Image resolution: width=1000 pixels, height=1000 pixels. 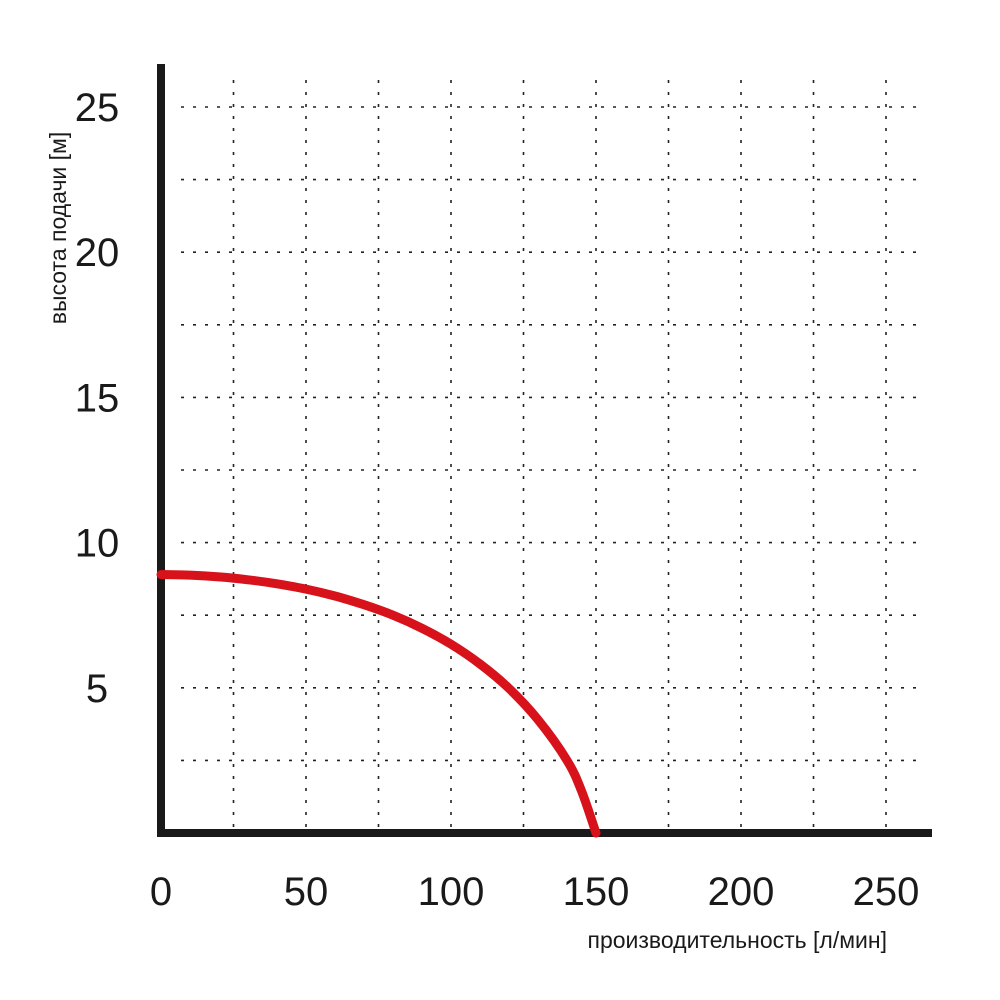 What do you see at coordinates (535, 892) in the screenshot?
I see `x-tick-labels: 0 50 100 150 200 250` at bounding box center [535, 892].